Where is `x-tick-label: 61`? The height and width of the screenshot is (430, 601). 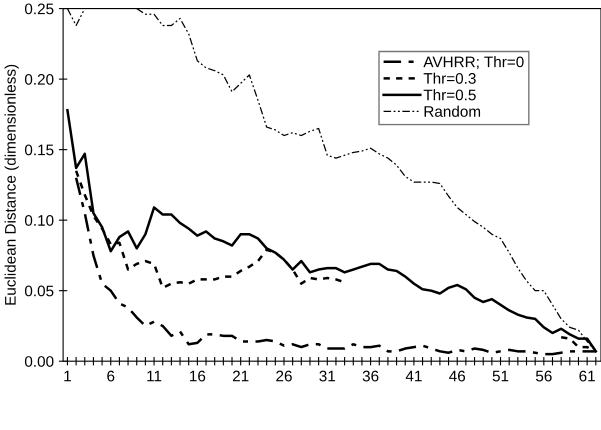
x-tick-label: 61 is located at coordinates (587, 376).